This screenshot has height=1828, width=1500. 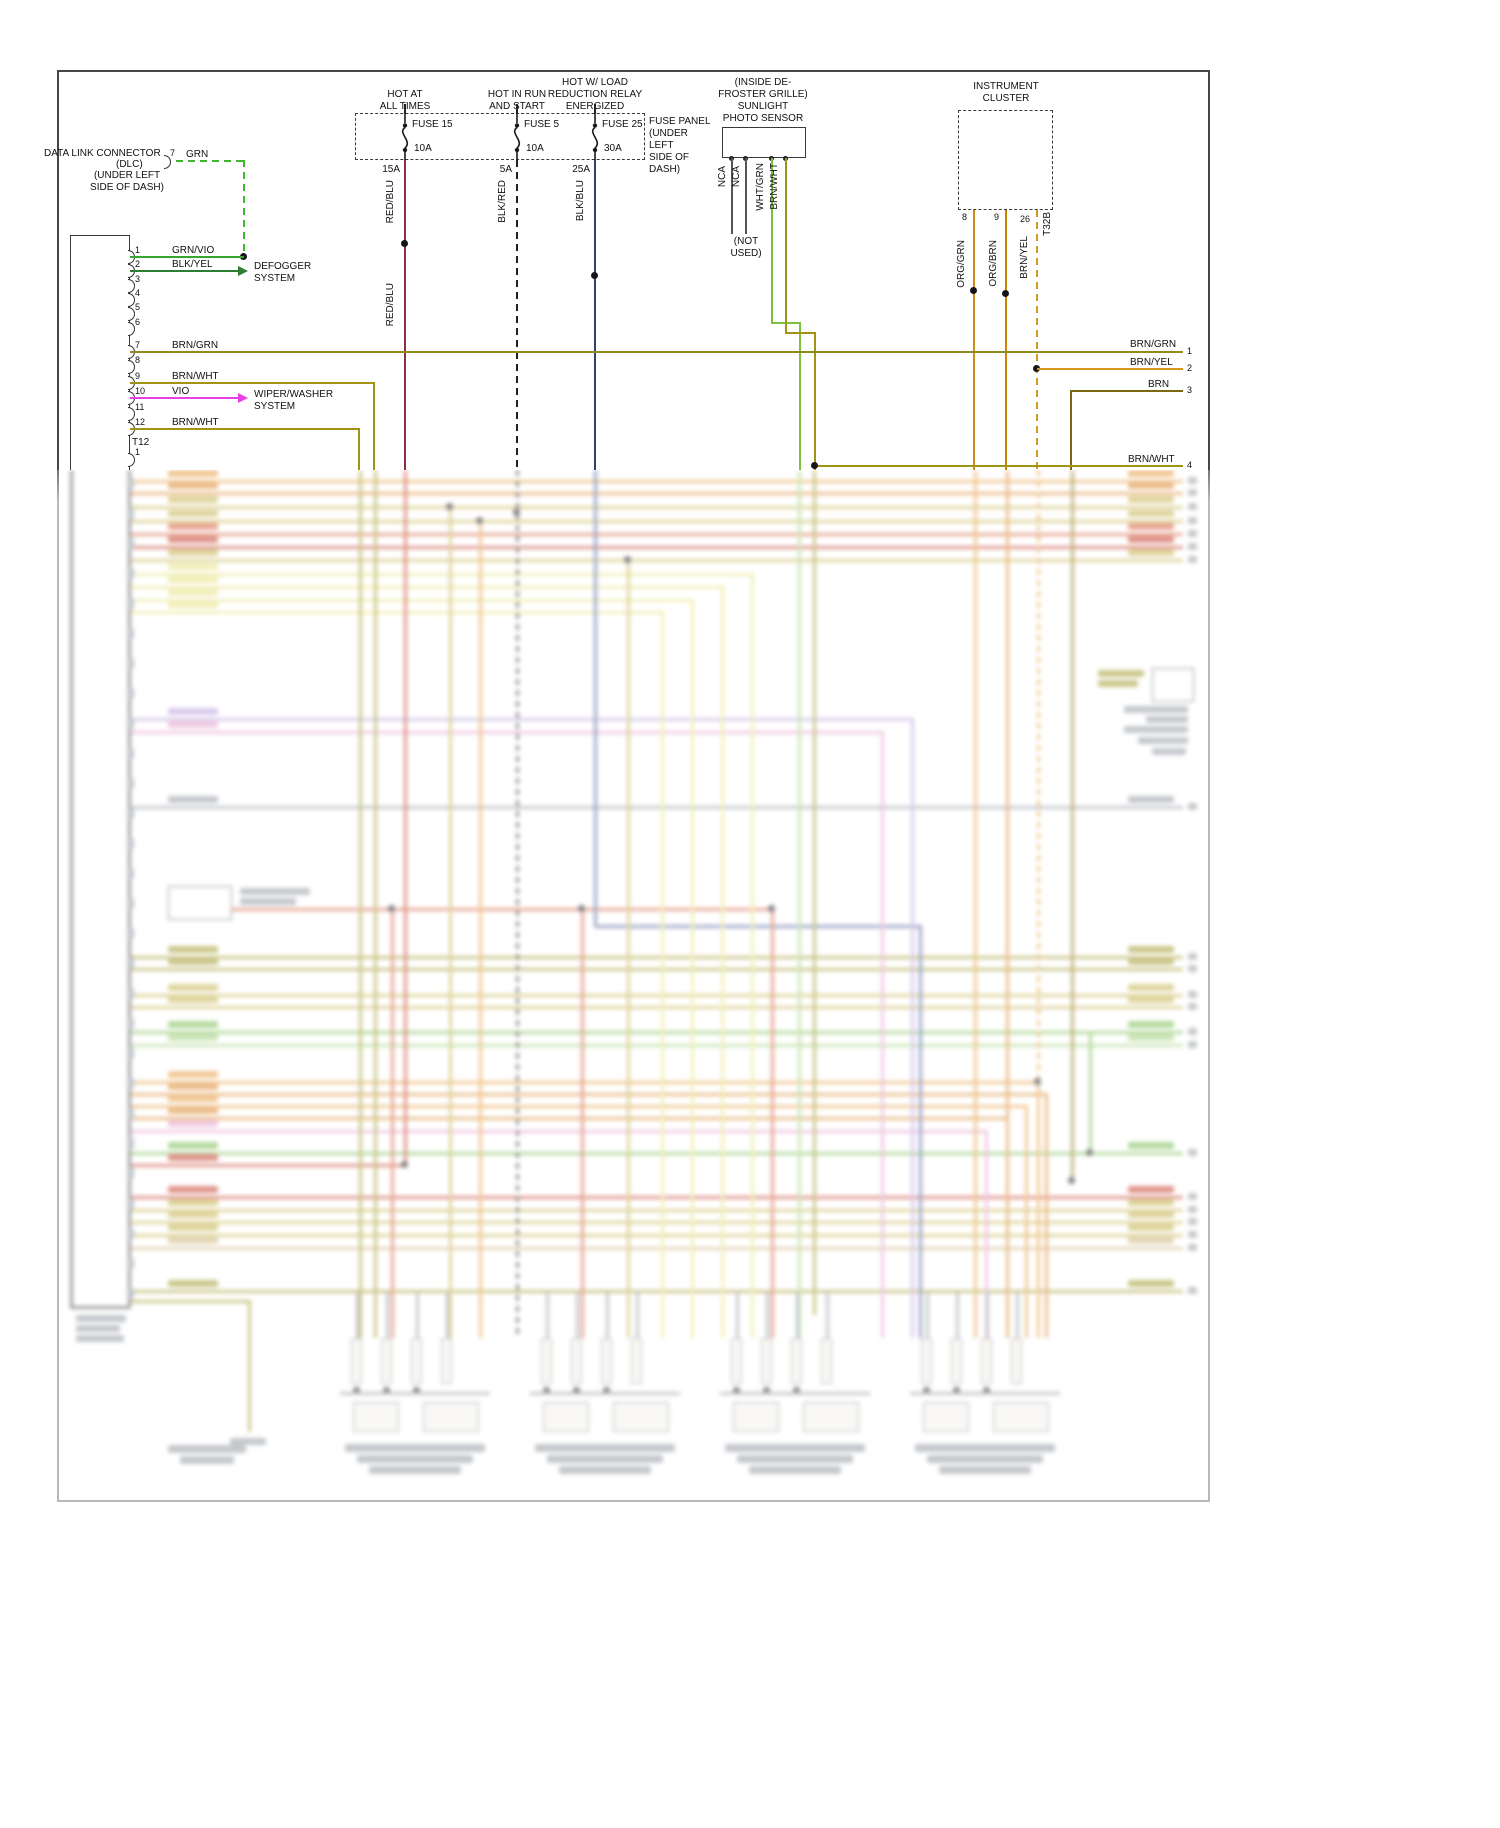 What do you see at coordinates (359, 449) in the screenshot?
I see `wire-brn-wht-pin12-down` at bounding box center [359, 449].